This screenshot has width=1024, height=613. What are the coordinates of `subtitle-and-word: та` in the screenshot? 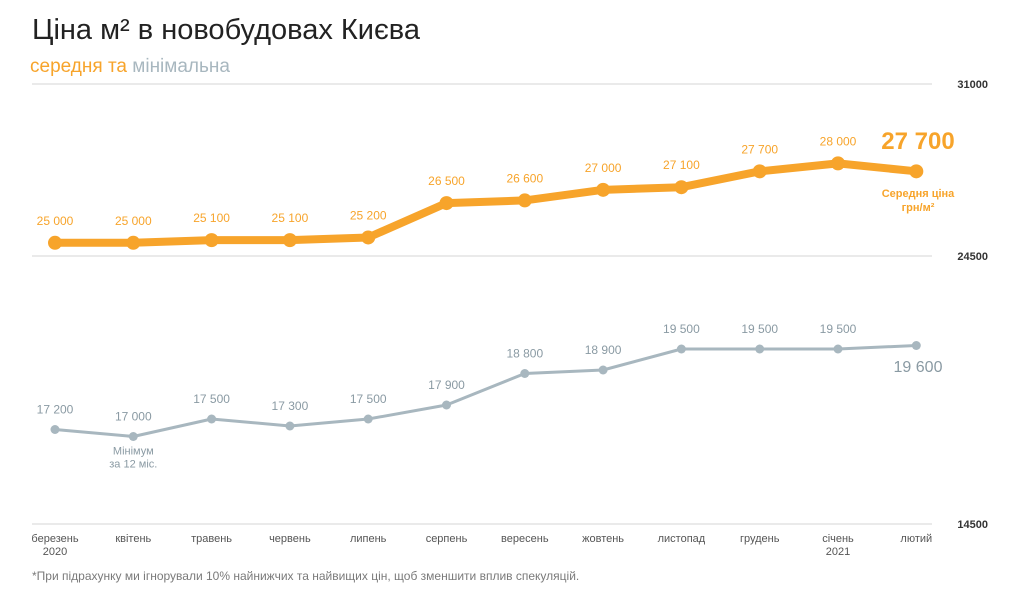 It's located at (117, 66).